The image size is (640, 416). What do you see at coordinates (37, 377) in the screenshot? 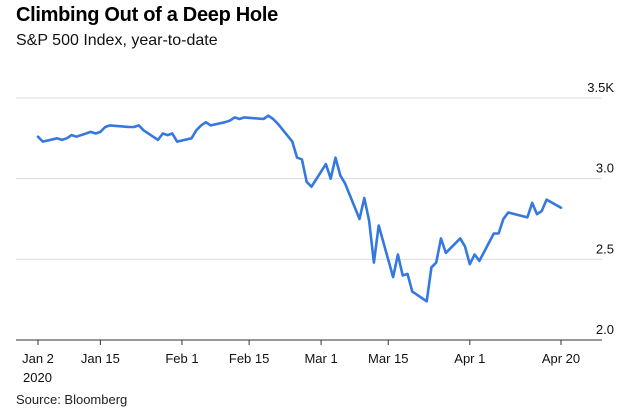
I see `x-tick-sublabel: 2020` at bounding box center [37, 377].